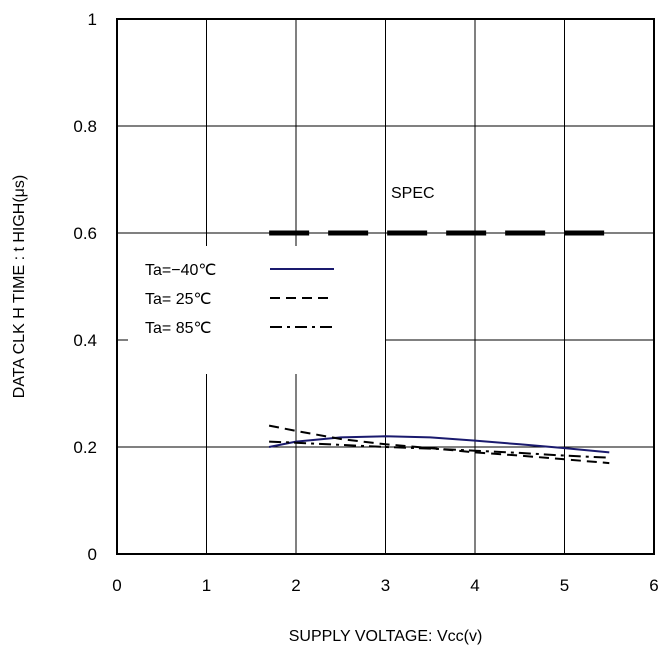  What do you see at coordinates (92, 19) in the screenshot?
I see `y-tick-label-5: 1` at bounding box center [92, 19].